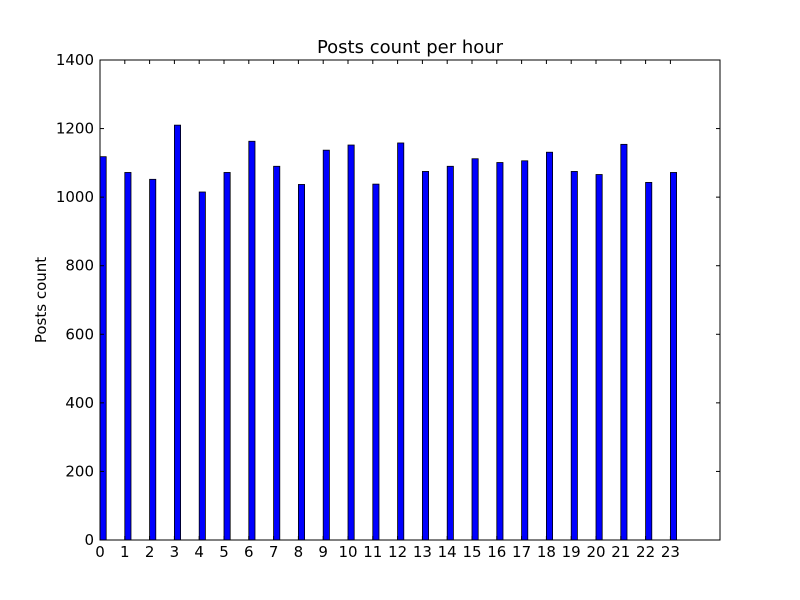 This screenshot has height=600, width=800. What do you see at coordinates (299, 552) in the screenshot?
I see `x-tick-label: 8` at bounding box center [299, 552].